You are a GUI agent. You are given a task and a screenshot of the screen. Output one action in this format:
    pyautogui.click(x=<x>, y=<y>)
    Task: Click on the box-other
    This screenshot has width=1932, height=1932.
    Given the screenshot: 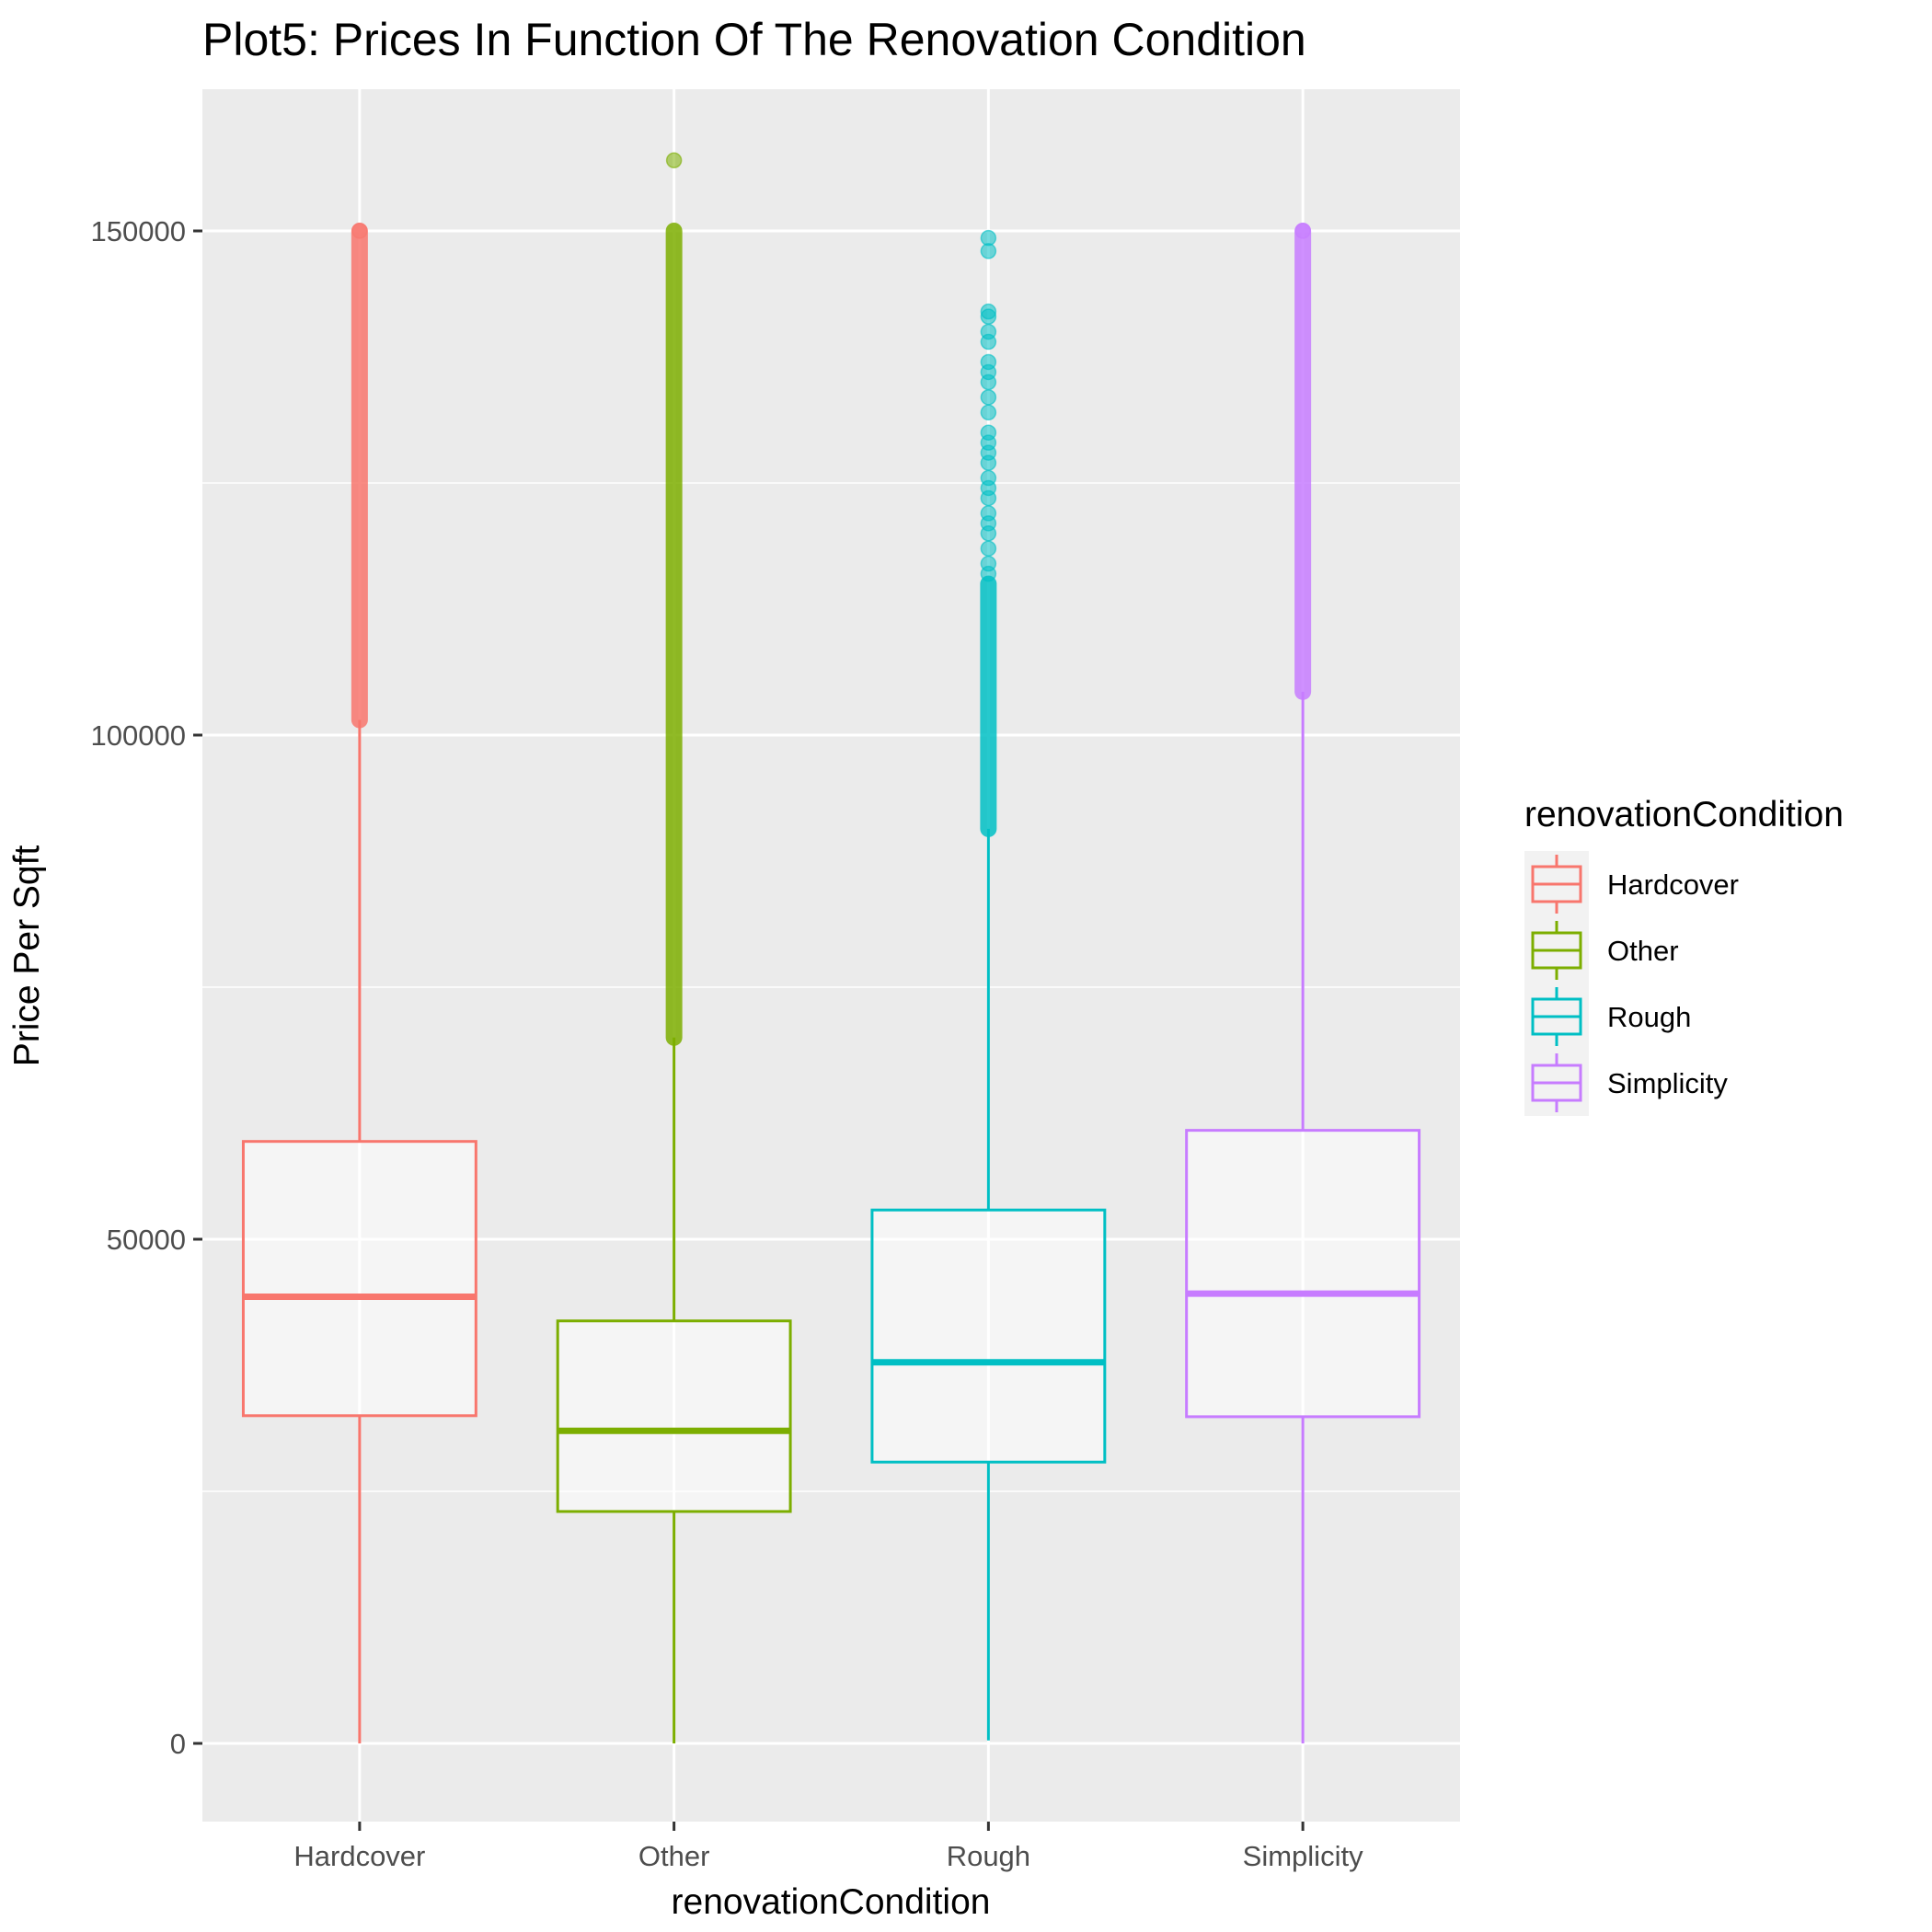 What is the action you would take?
    pyautogui.click(x=674, y=947)
    